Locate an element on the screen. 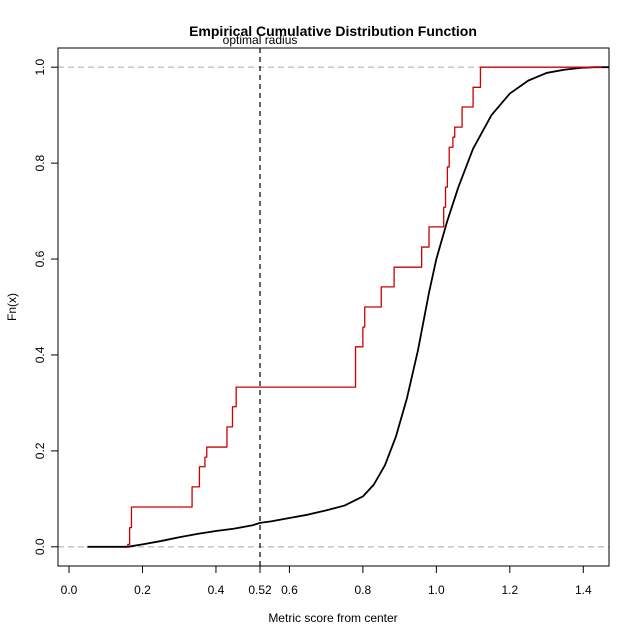  y-tick-label-1: 0.2 is located at coordinates (40, 450).